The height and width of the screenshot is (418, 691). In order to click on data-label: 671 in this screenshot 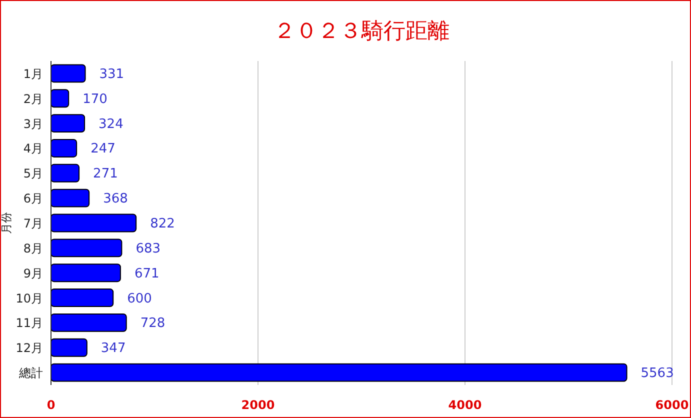, I will do `click(147, 274)`.